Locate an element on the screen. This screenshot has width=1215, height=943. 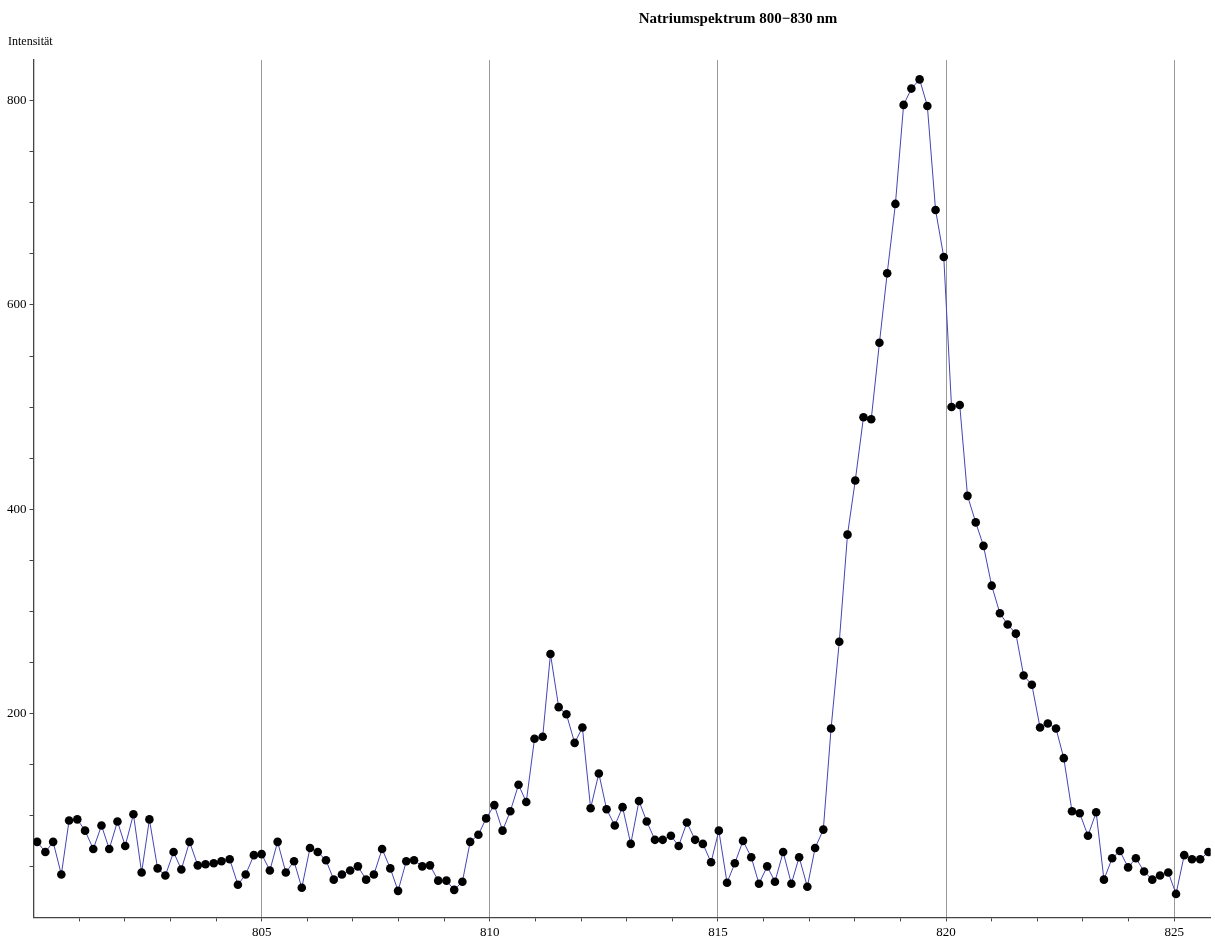
x-tick-label: 805 is located at coordinates (261, 931).